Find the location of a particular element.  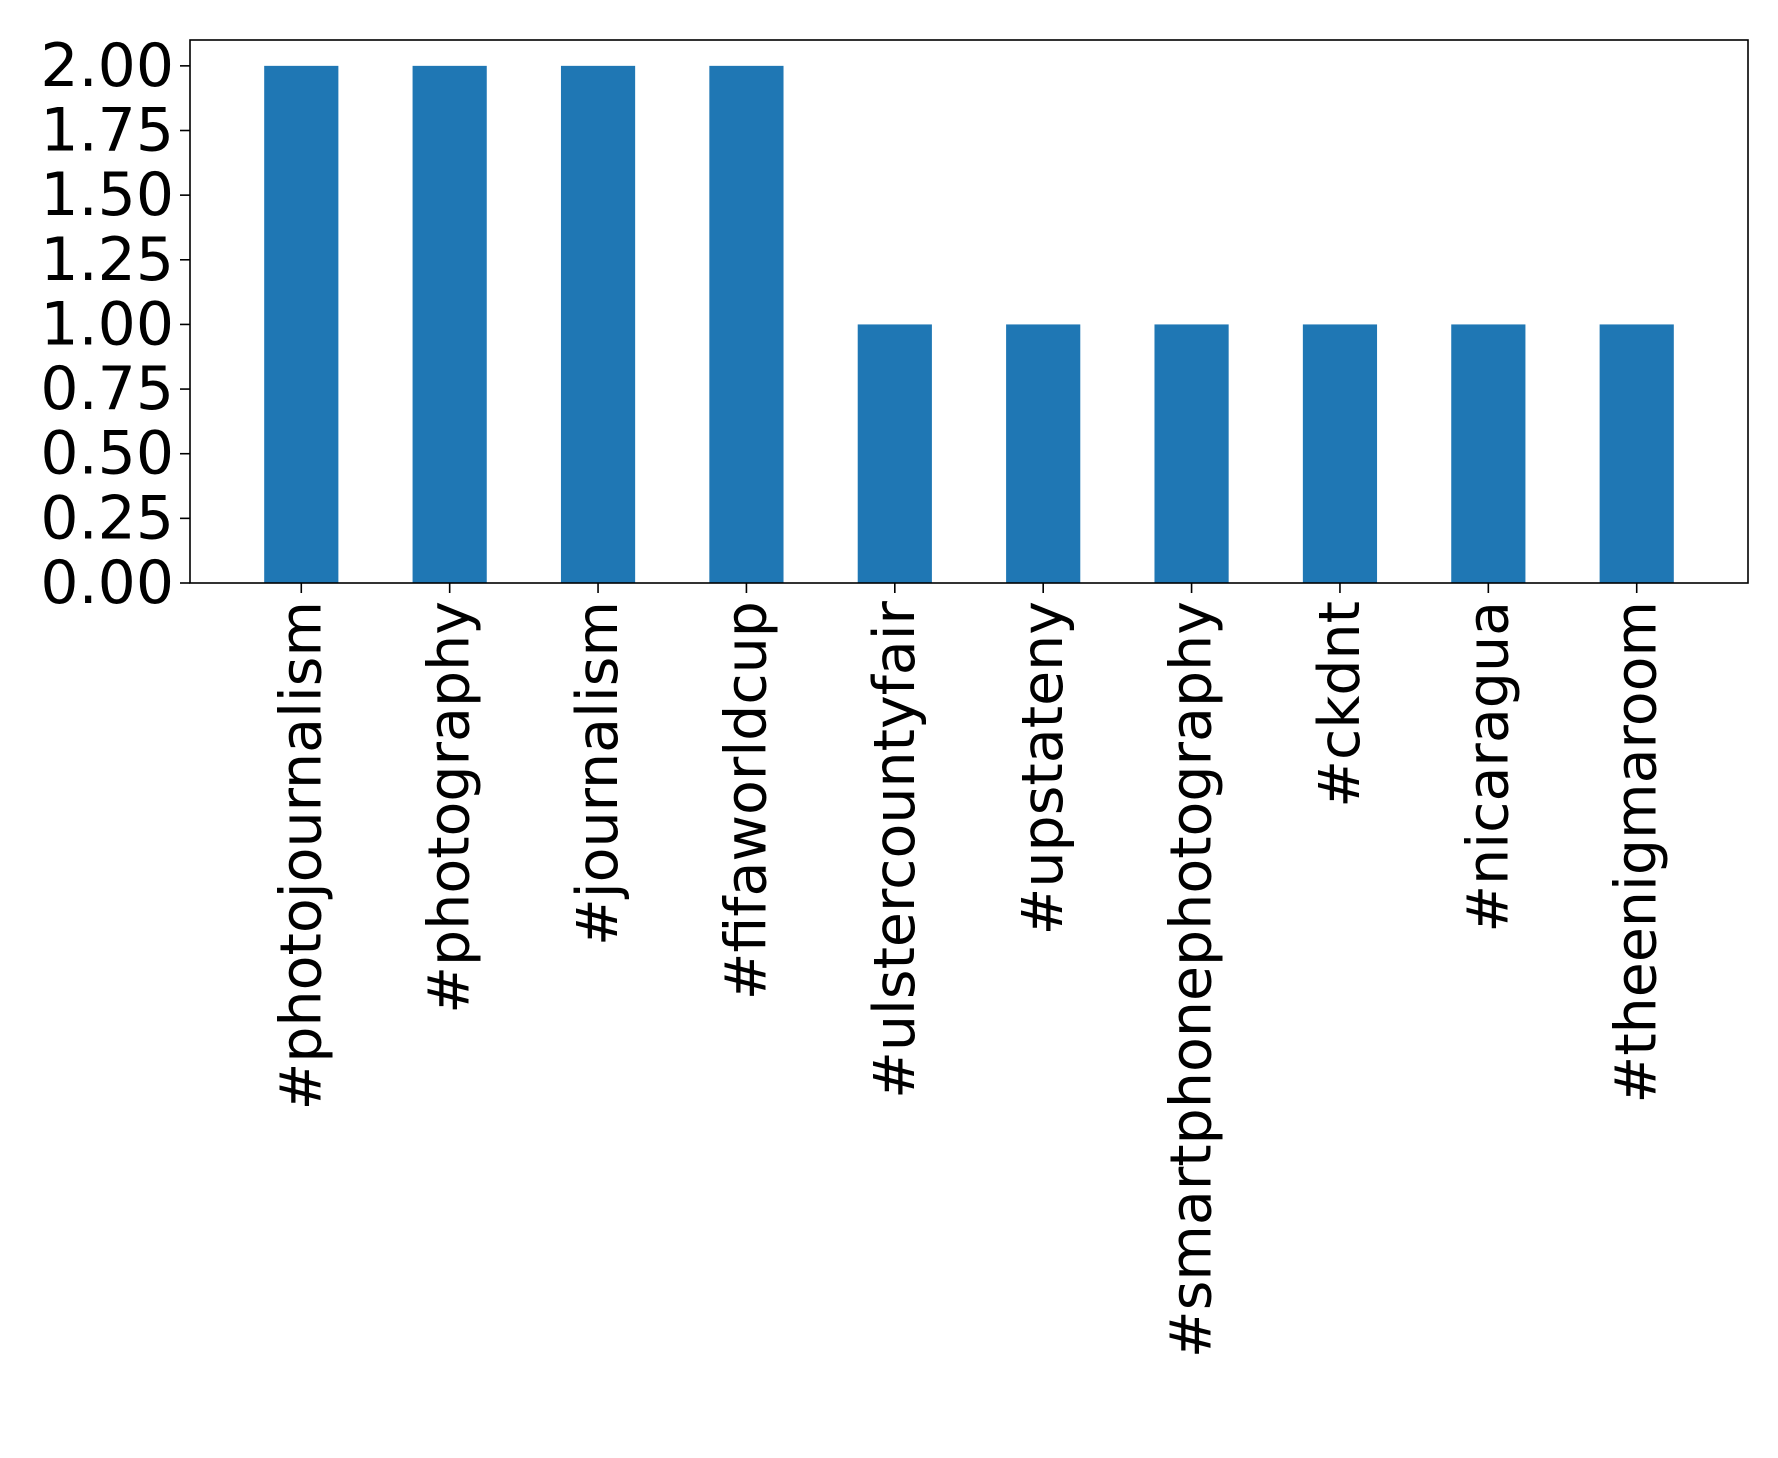

y-tick-label: 0.50 is located at coordinates (107, 454).